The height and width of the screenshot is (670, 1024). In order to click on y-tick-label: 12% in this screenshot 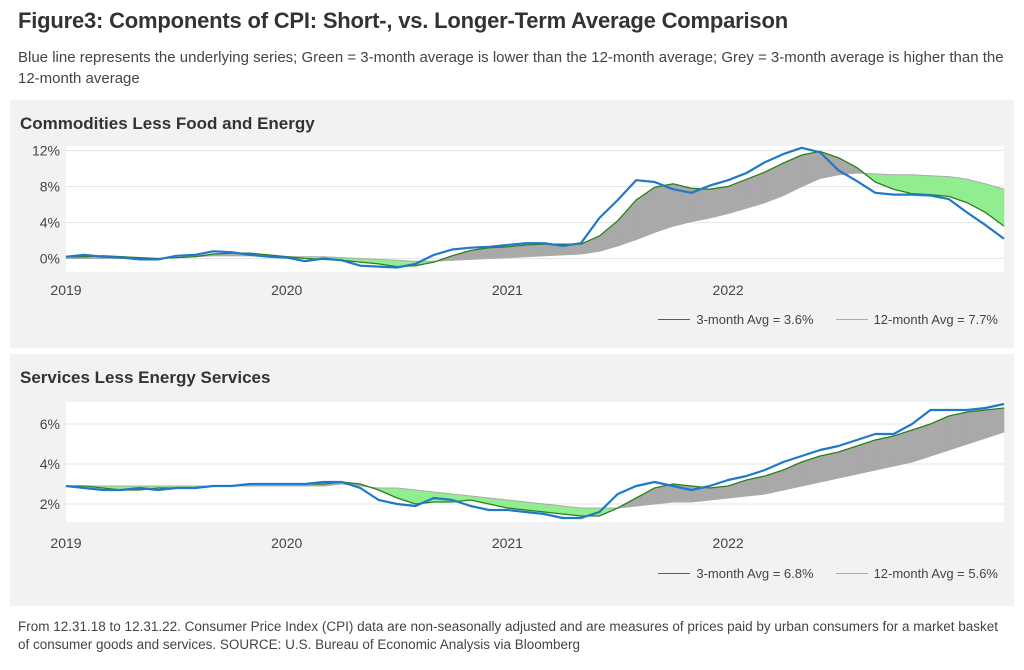, I will do `click(46, 151)`.